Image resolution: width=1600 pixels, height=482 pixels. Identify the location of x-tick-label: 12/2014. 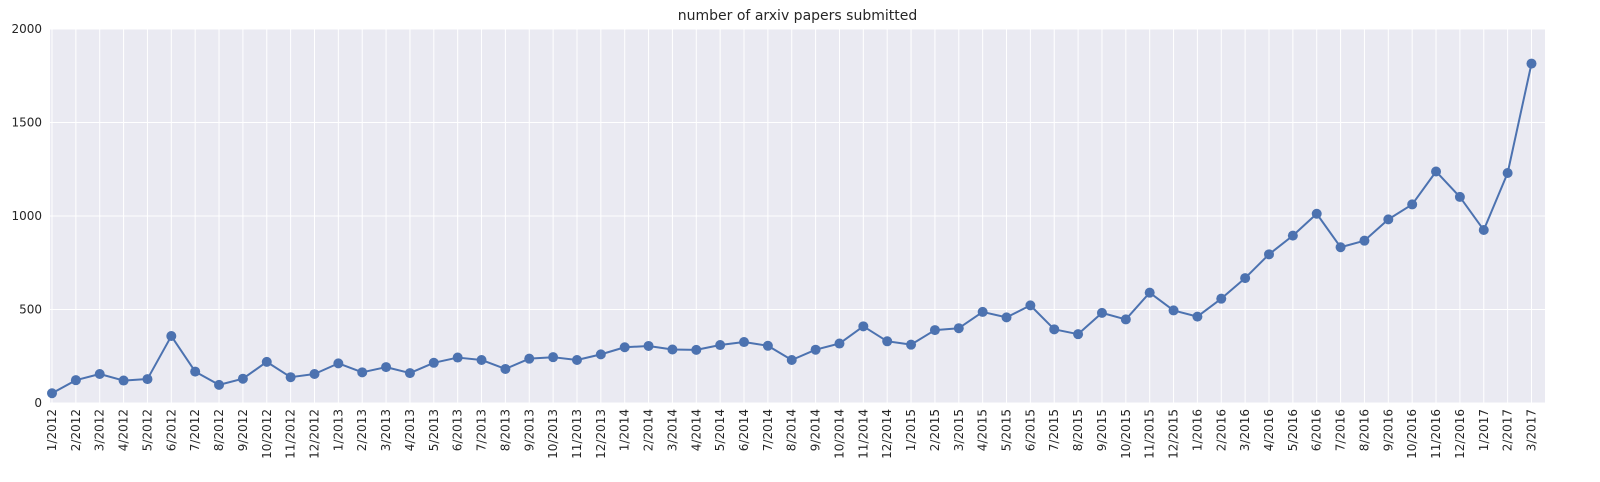
(887, 434).